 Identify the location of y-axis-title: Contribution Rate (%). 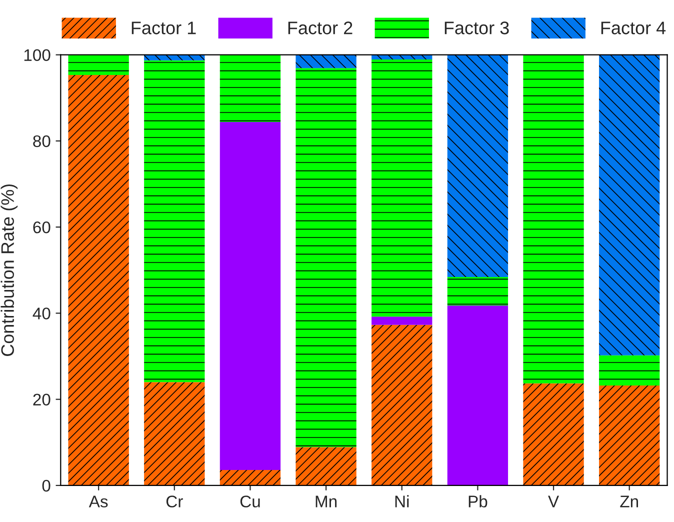
(9, 270).